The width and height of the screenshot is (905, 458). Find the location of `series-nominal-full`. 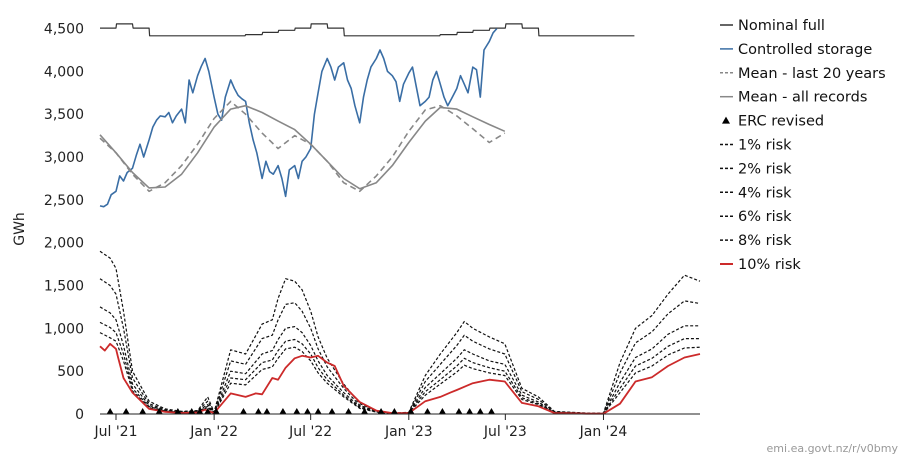

series-nominal-full is located at coordinates (367, 30).